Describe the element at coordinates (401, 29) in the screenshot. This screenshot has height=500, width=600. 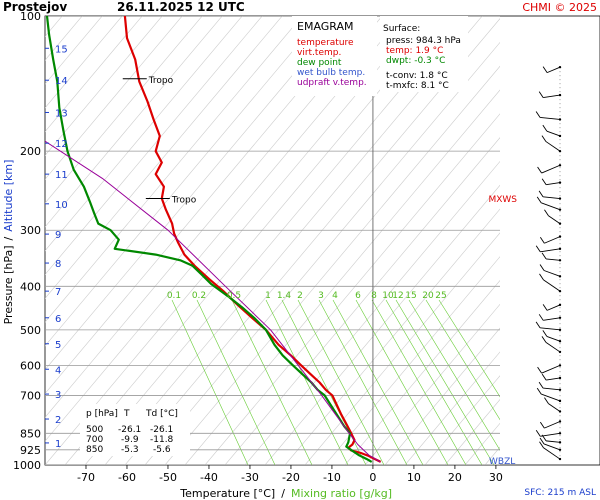
I see `surface-heading: Surface:` at that location.